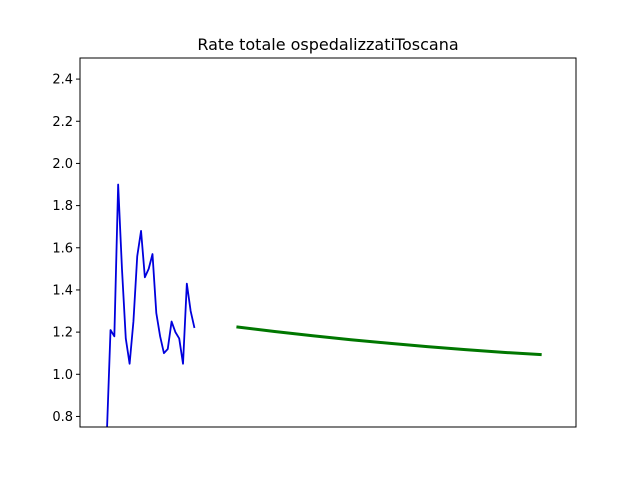 The height and width of the screenshot is (480, 640). Describe the element at coordinates (62, 375) in the screenshot. I see `y-tick-label: 1.0` at that location.